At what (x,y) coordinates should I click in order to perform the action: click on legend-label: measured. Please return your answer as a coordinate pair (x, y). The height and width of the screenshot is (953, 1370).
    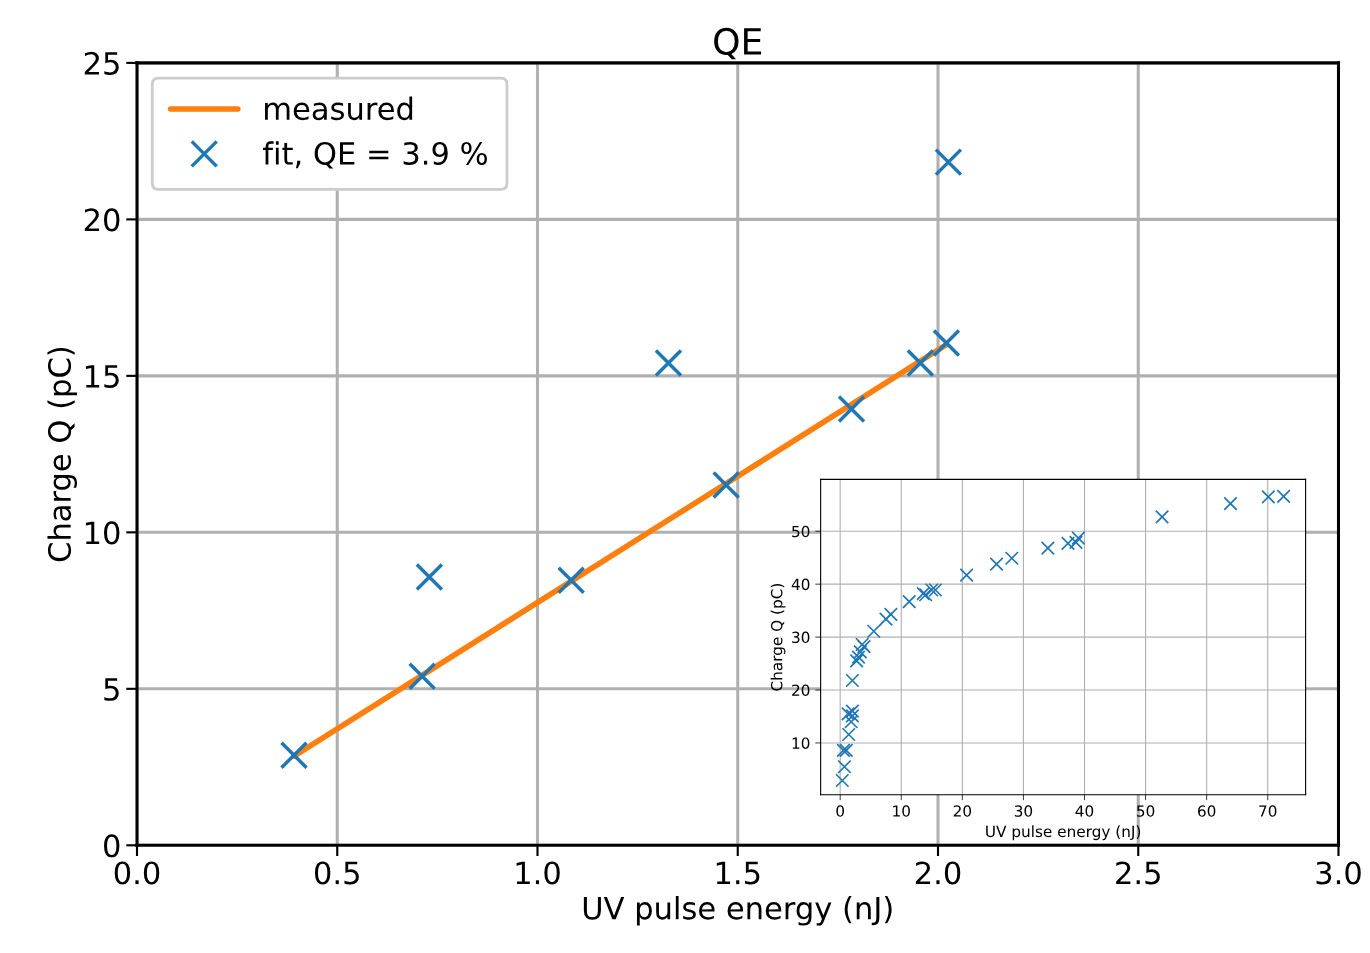
    Looking at the image, I should click on (339, 108).